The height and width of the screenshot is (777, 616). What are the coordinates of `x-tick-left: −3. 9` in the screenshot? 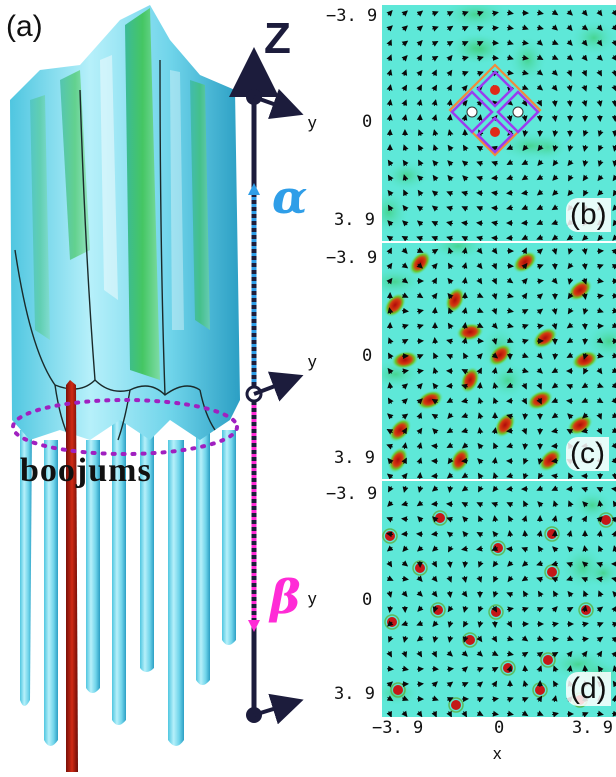 It's located at (397, 728).